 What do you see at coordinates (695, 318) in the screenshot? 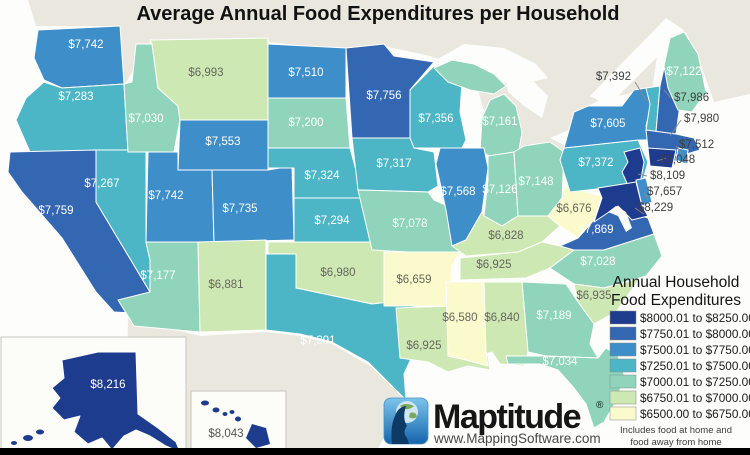
I see `legend-label-1: $8000.01 to $8250.00` at bounding box center [695, 318].